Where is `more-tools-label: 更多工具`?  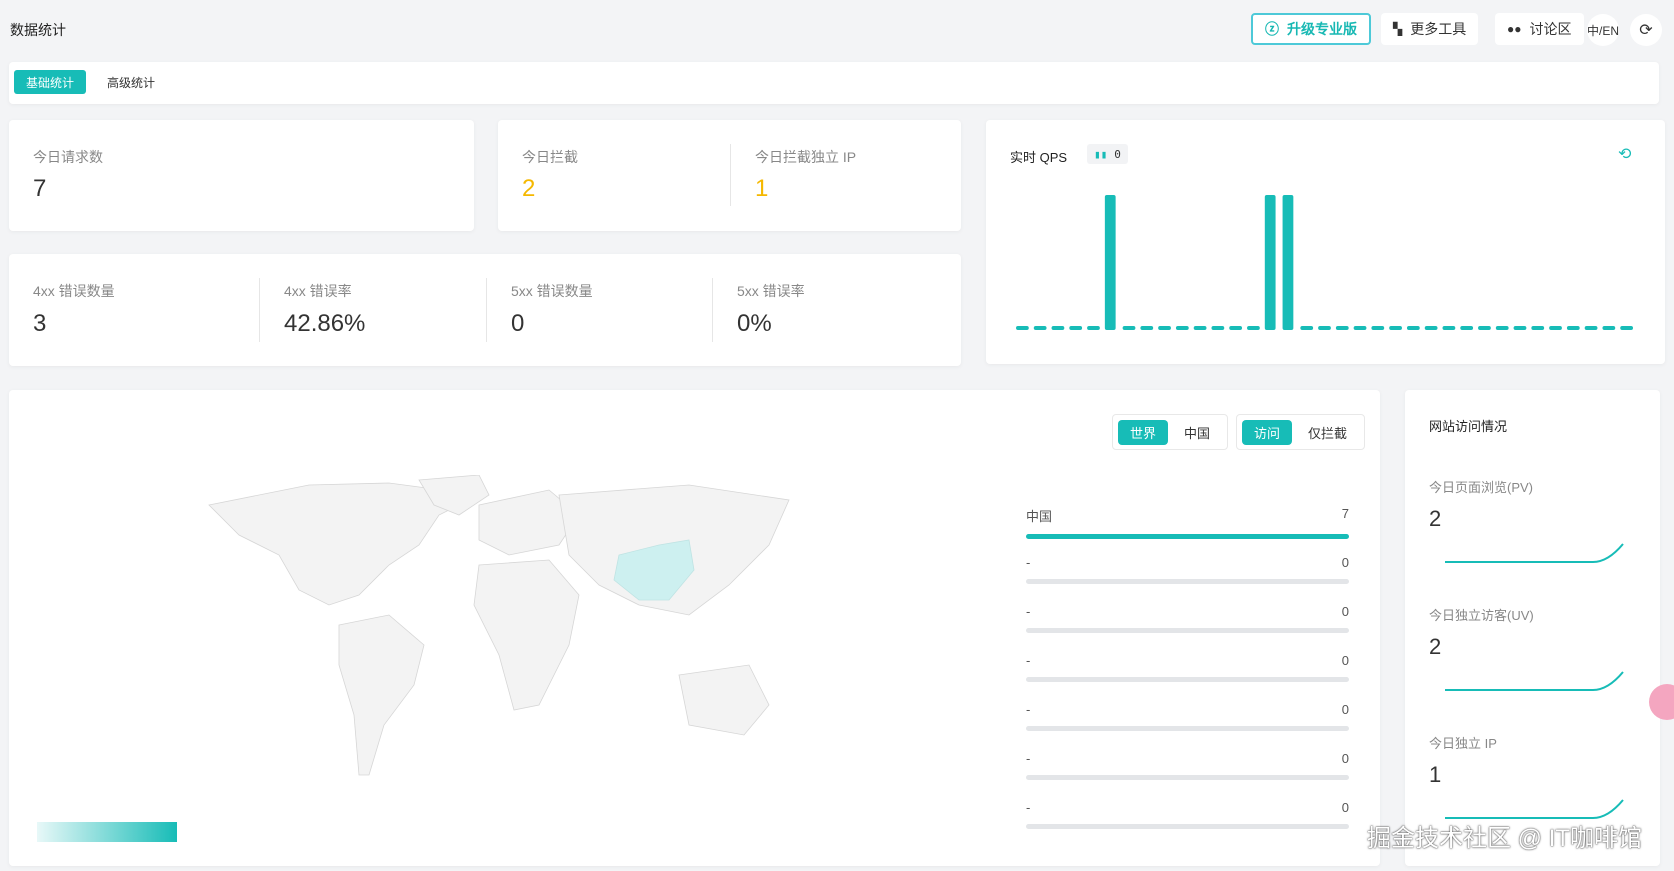
more-tools-label: 更多工具 is located at coordinates (1438, 29).